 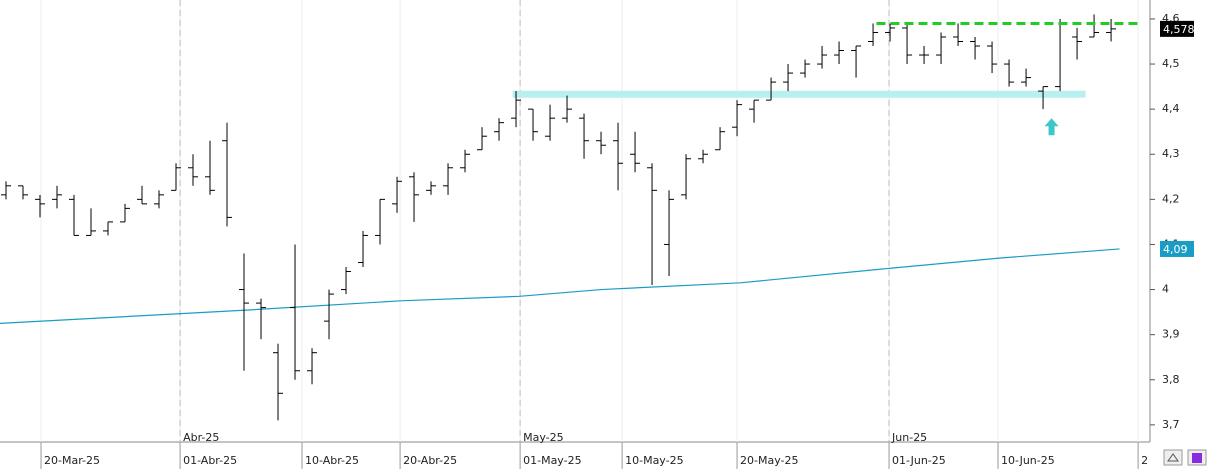 What do you see at coordinates (1165, 289) in the screenshot?
I see `y-tick-label: 4` at bounding box center [1165, 289].